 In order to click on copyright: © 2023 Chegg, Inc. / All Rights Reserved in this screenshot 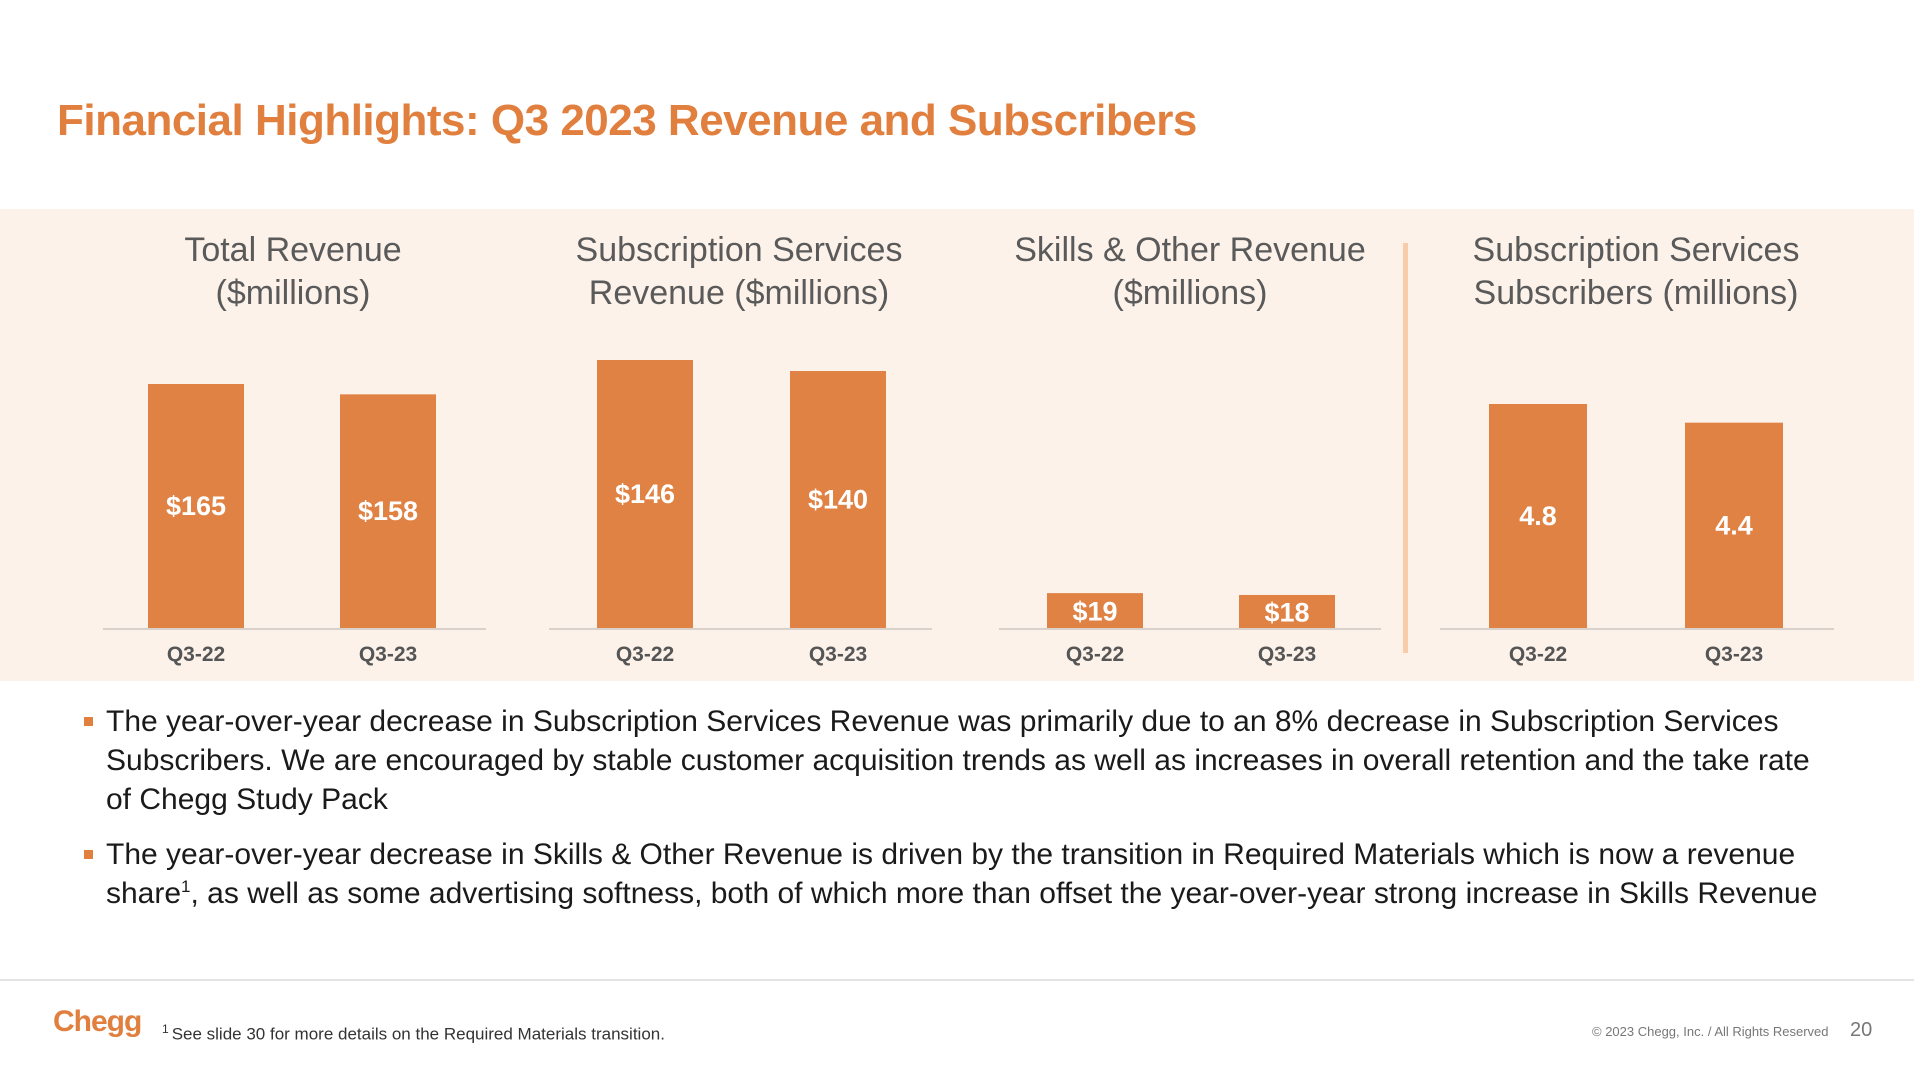, I will do `click(1710, 1031)`.